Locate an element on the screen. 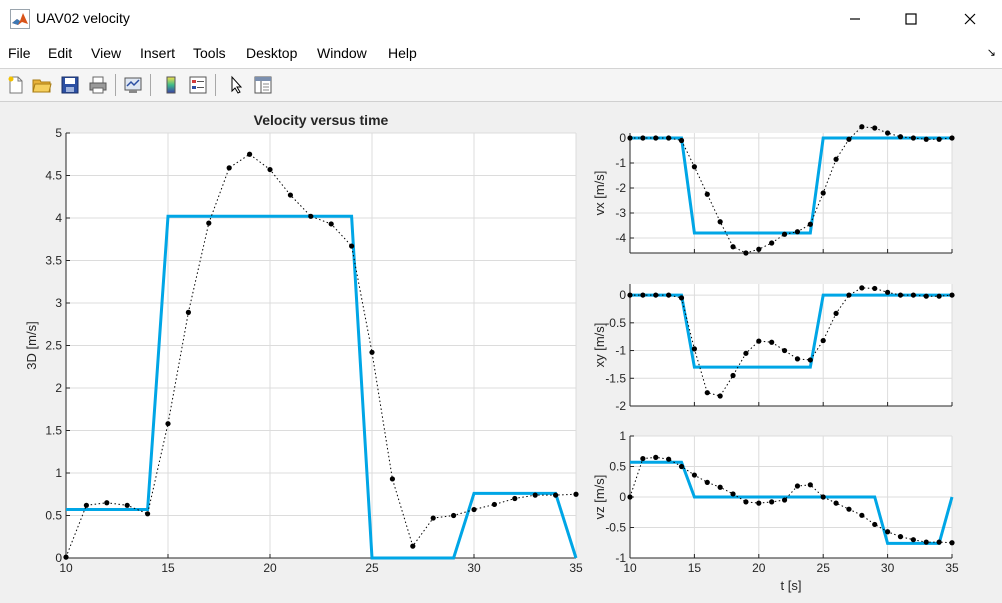 The height and width of the screenshot is (603, 1002). y-tick-label: 3.5 is located at coordinates (53, 261).